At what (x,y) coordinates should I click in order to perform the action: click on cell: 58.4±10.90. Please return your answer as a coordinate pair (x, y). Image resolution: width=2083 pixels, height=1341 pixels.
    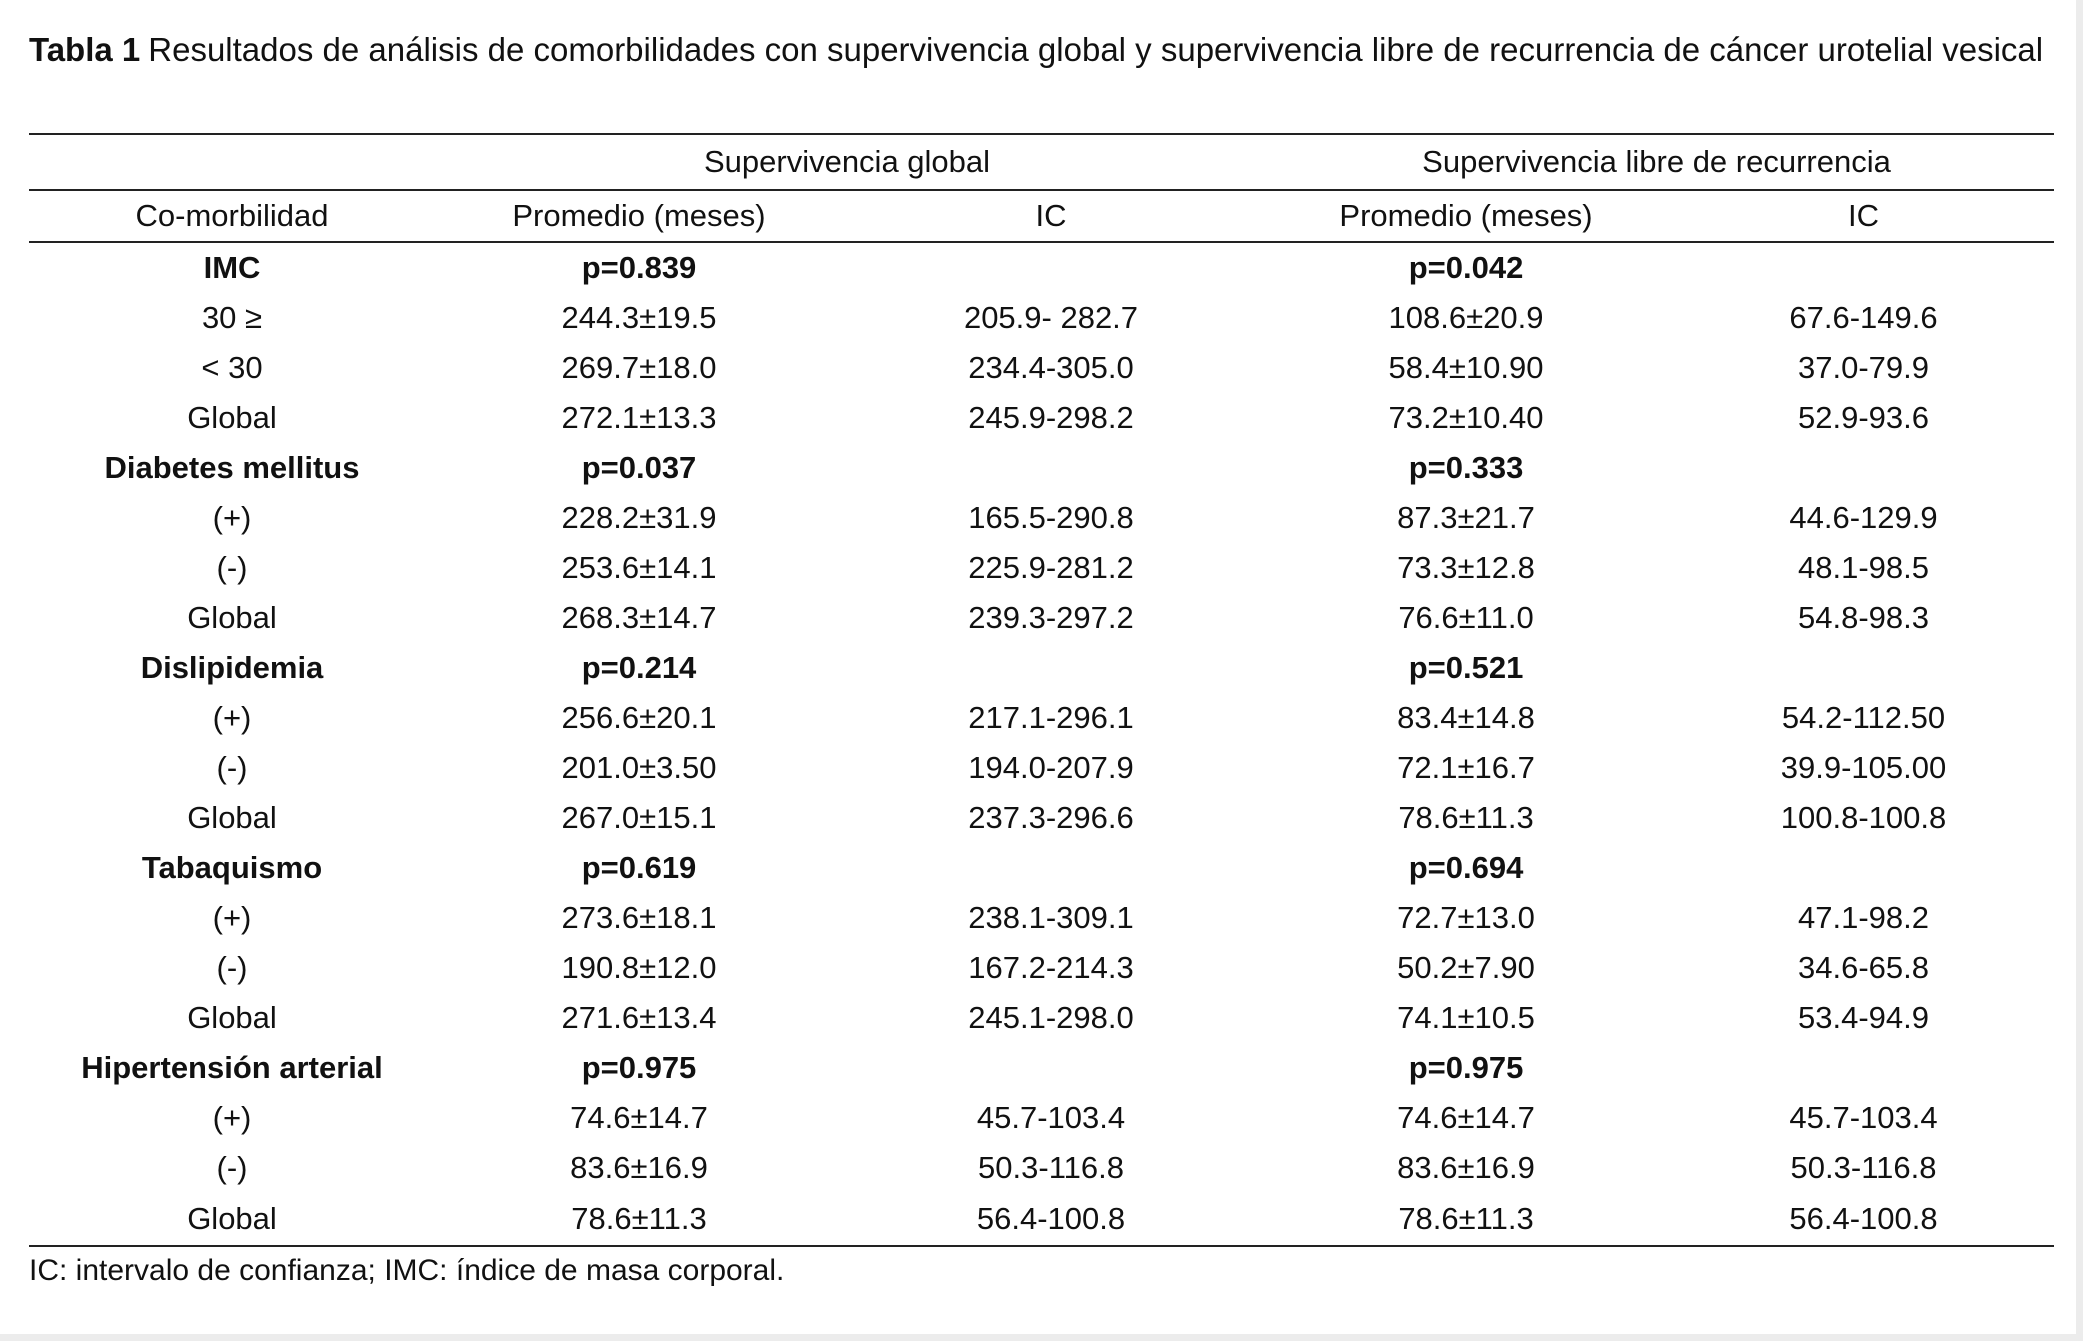
    Looking at the image, I should click on (1466, 367).